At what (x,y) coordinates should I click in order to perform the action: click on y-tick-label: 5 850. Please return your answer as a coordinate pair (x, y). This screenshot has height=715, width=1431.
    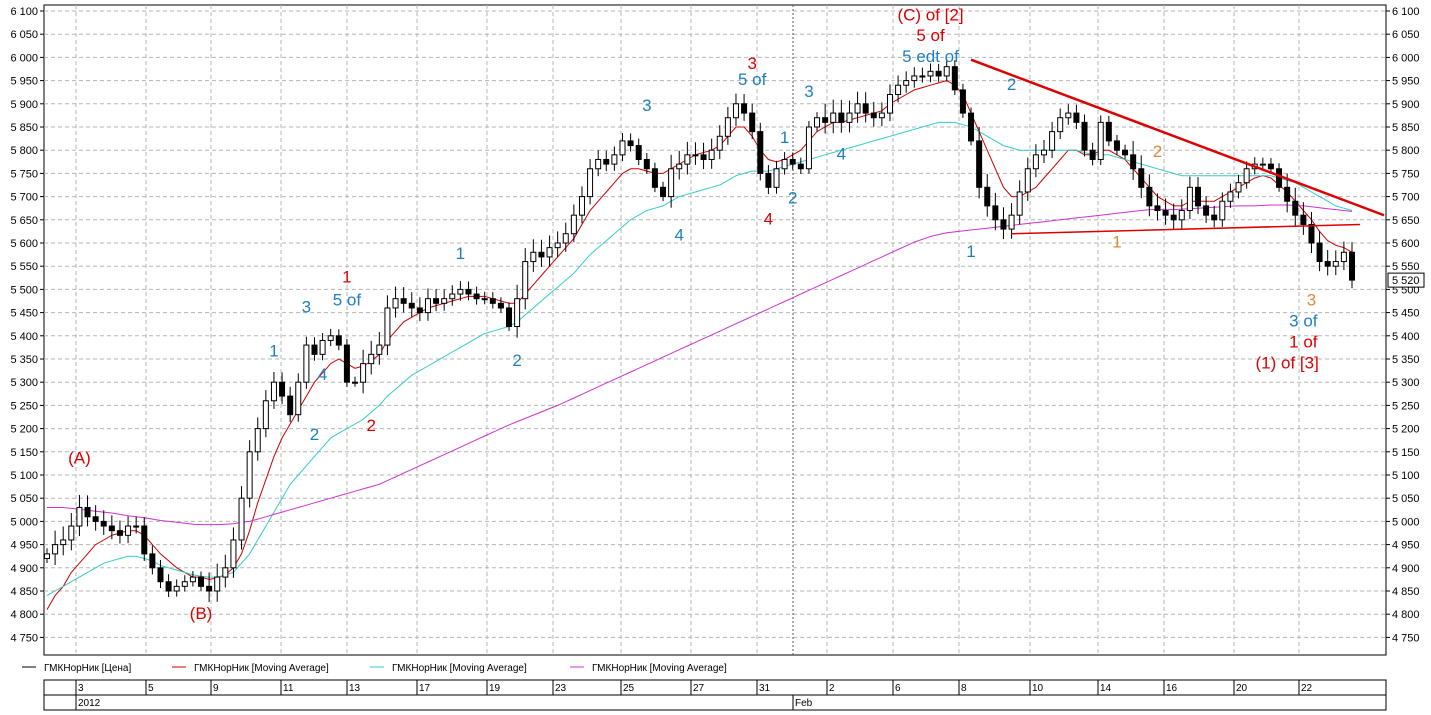
    Looking at the image, I should click on (1406, 128).